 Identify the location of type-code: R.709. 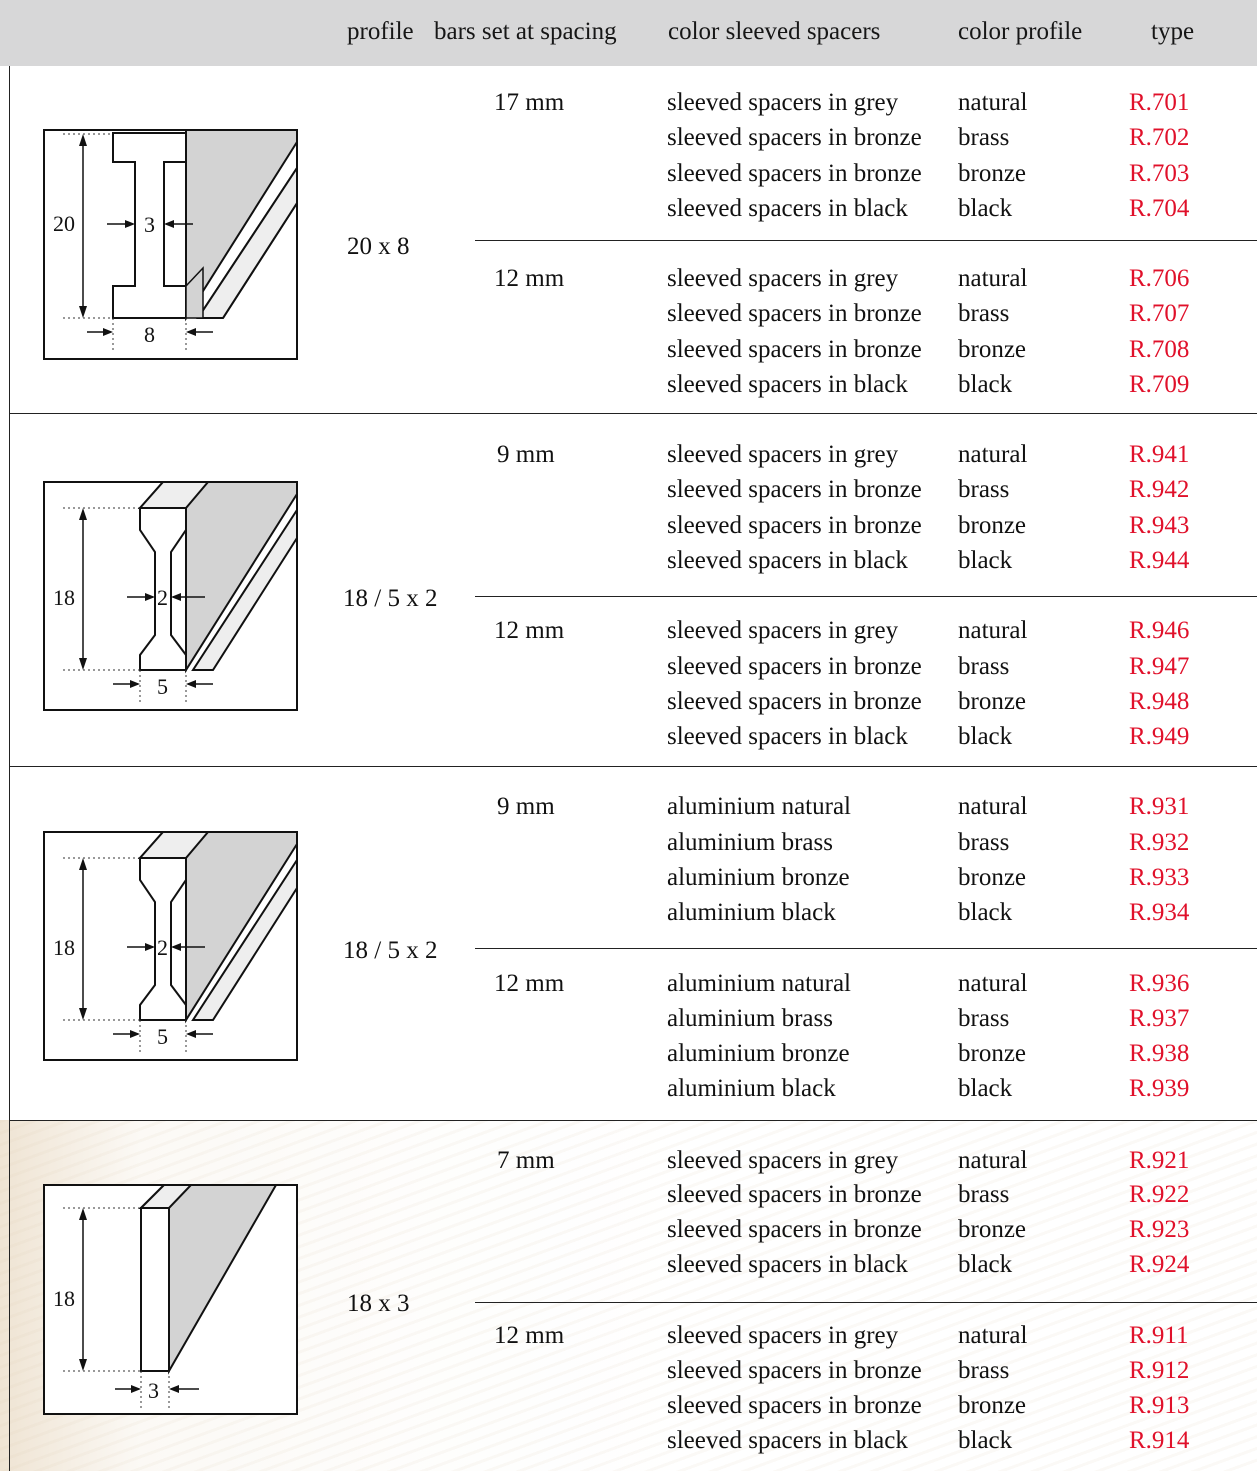
(1159, 384).